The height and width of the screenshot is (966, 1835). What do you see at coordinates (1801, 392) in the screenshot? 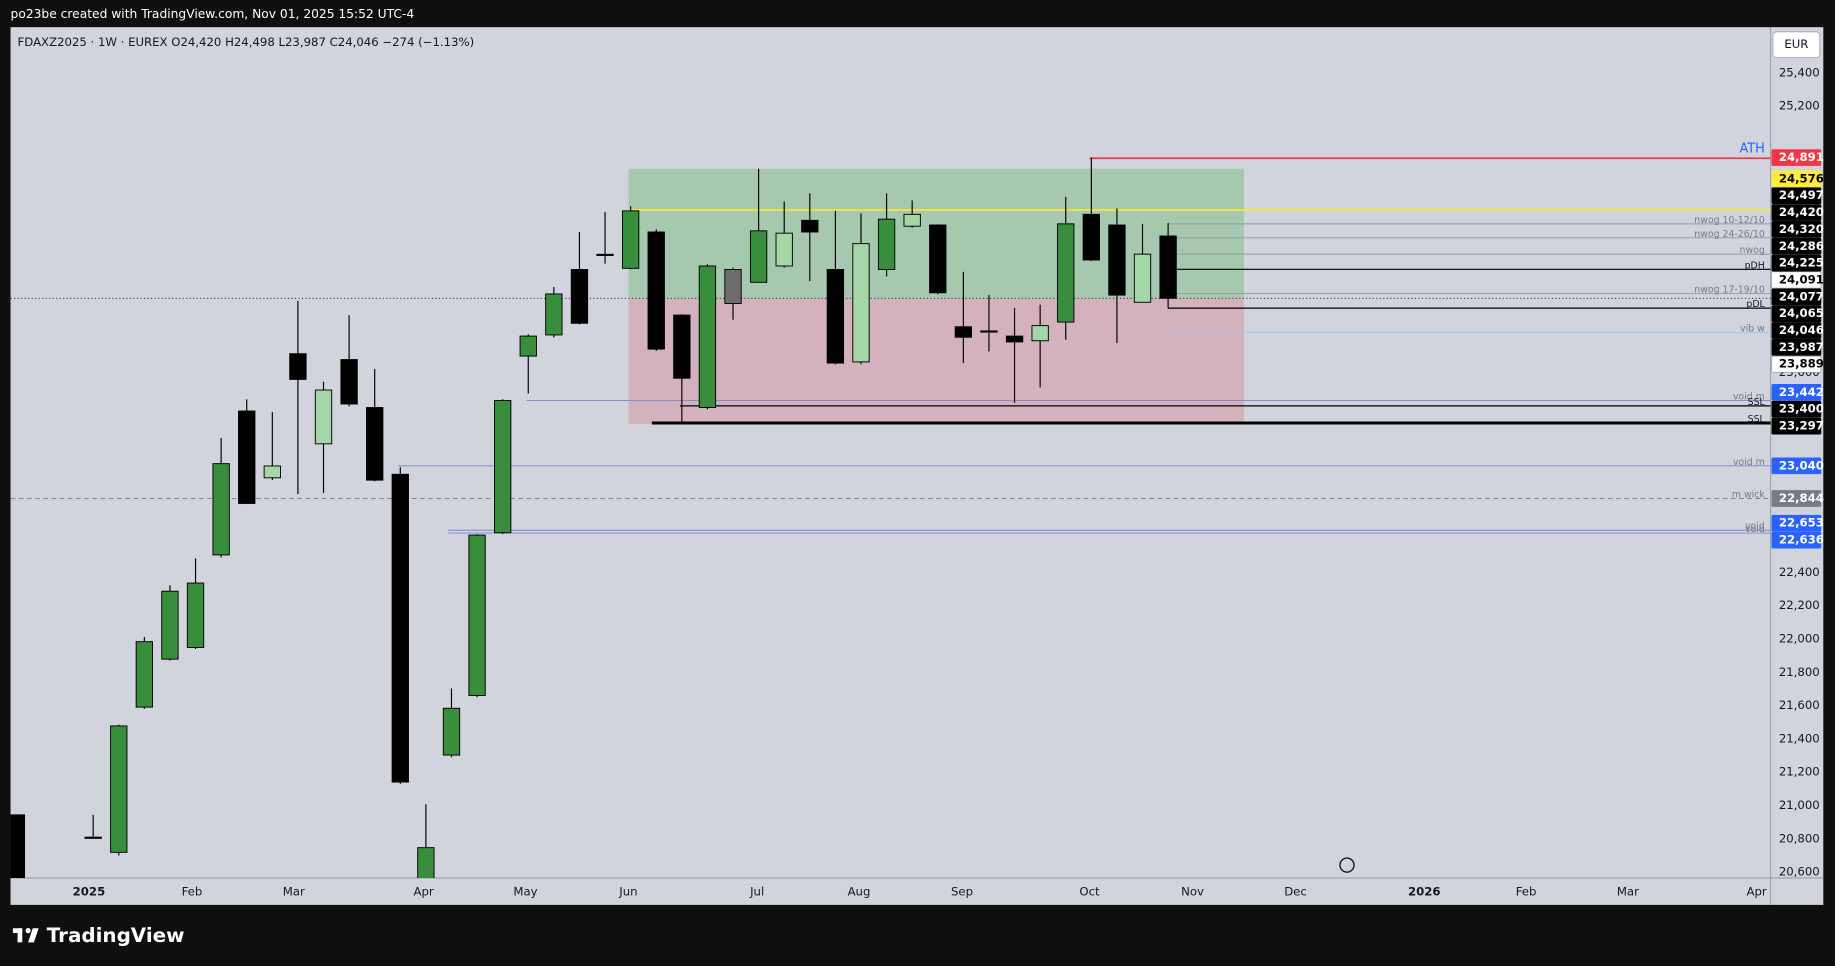
I see `price-badge-label: 23,442` at bounding box center [1801, 392].